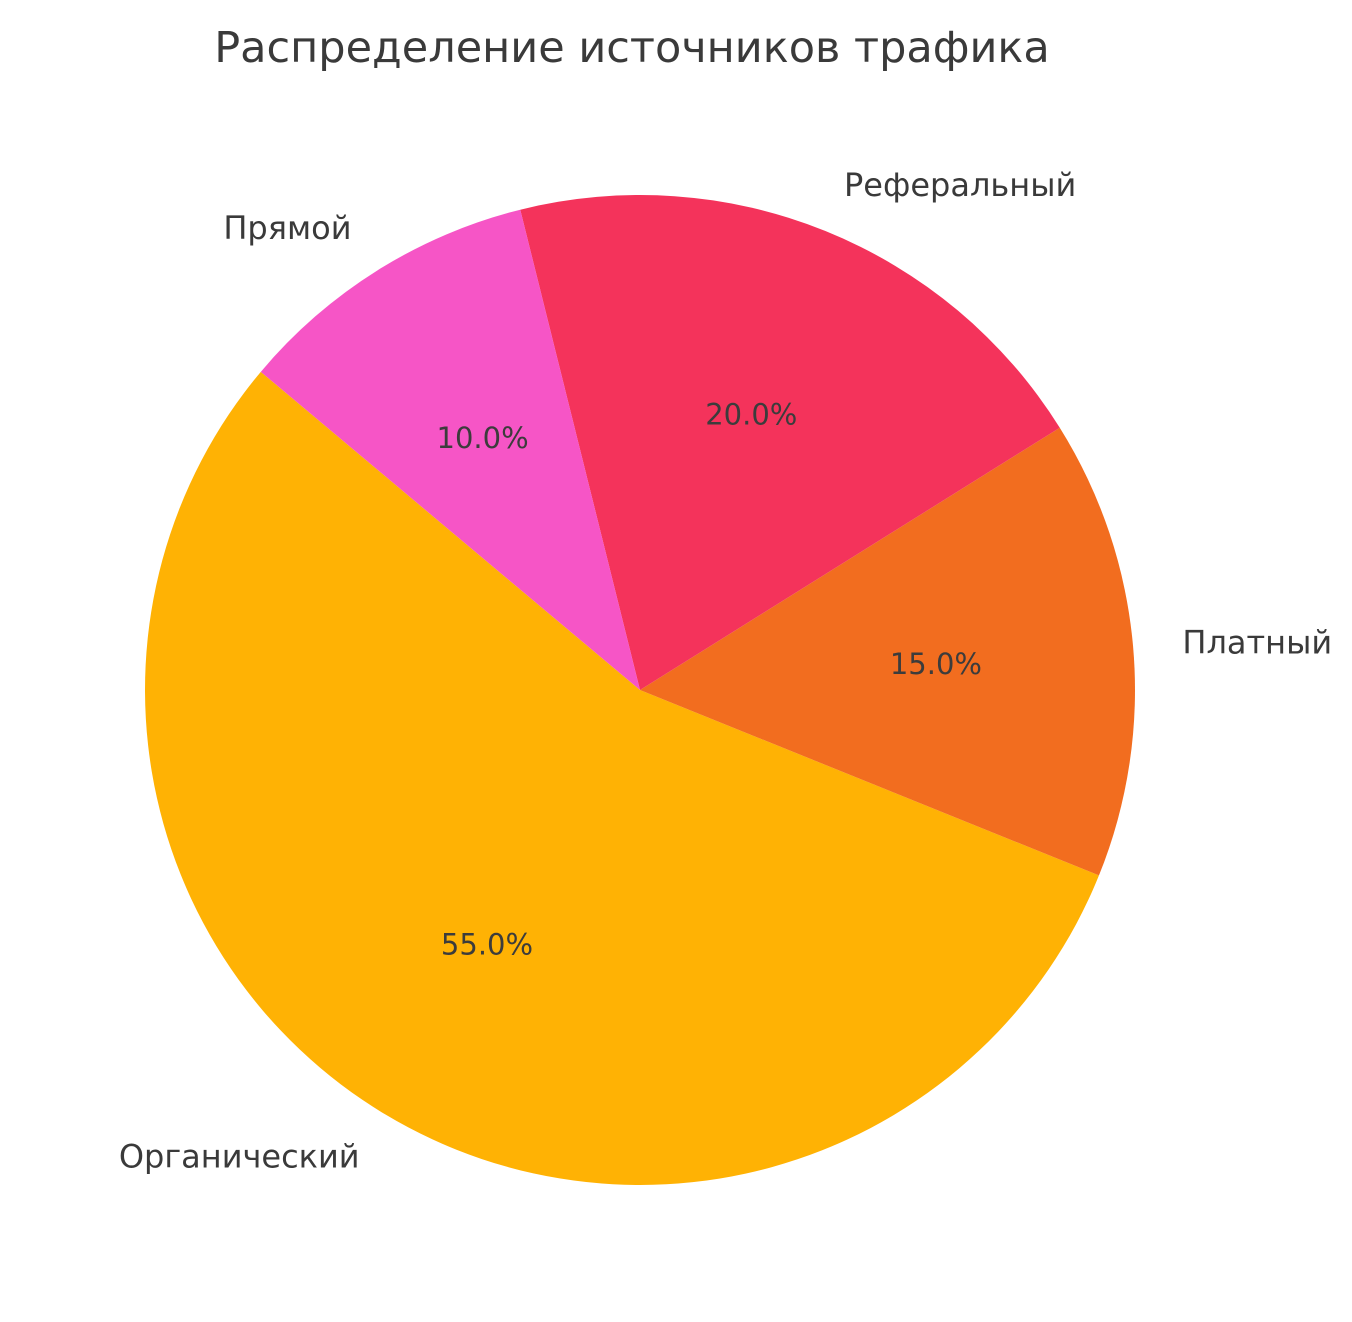 This screenshot has height=1322, width=1352. I want to click on slice-percent-label: 10.0%, so click(483, 438).